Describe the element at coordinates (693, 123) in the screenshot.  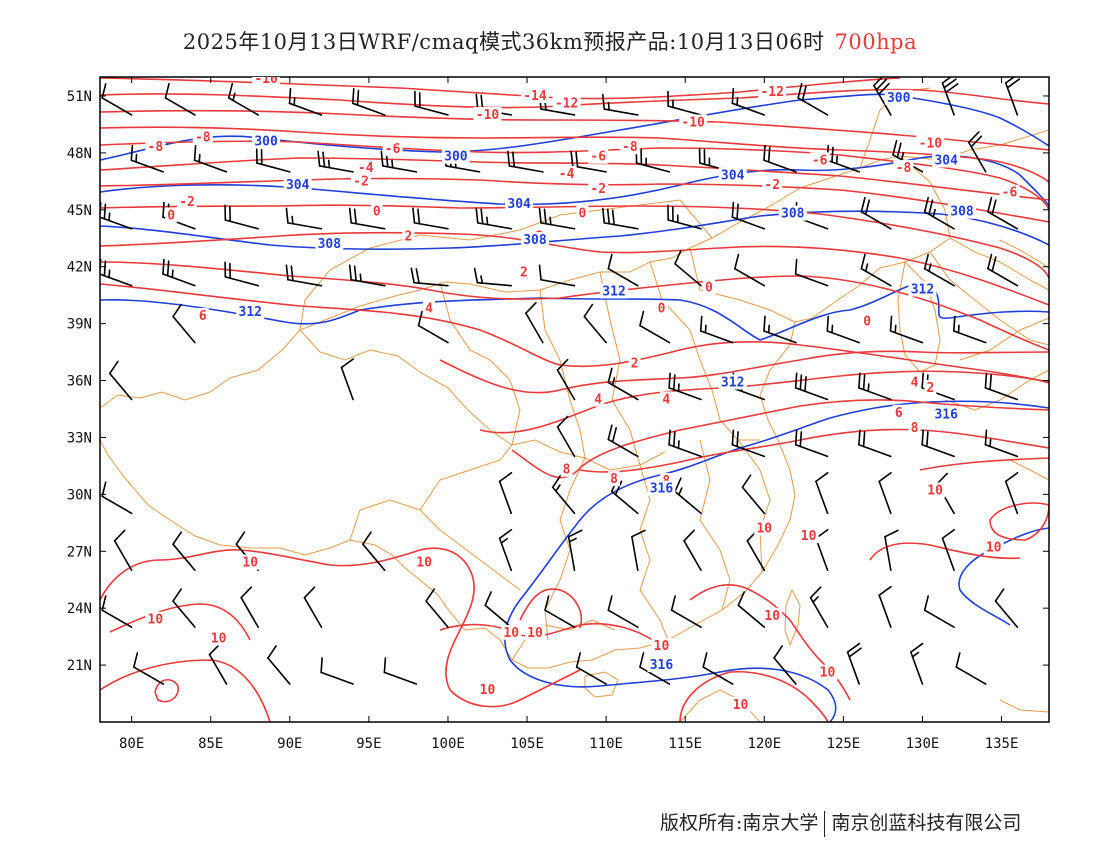
I see `temperature-contour-label: -10` at that location.